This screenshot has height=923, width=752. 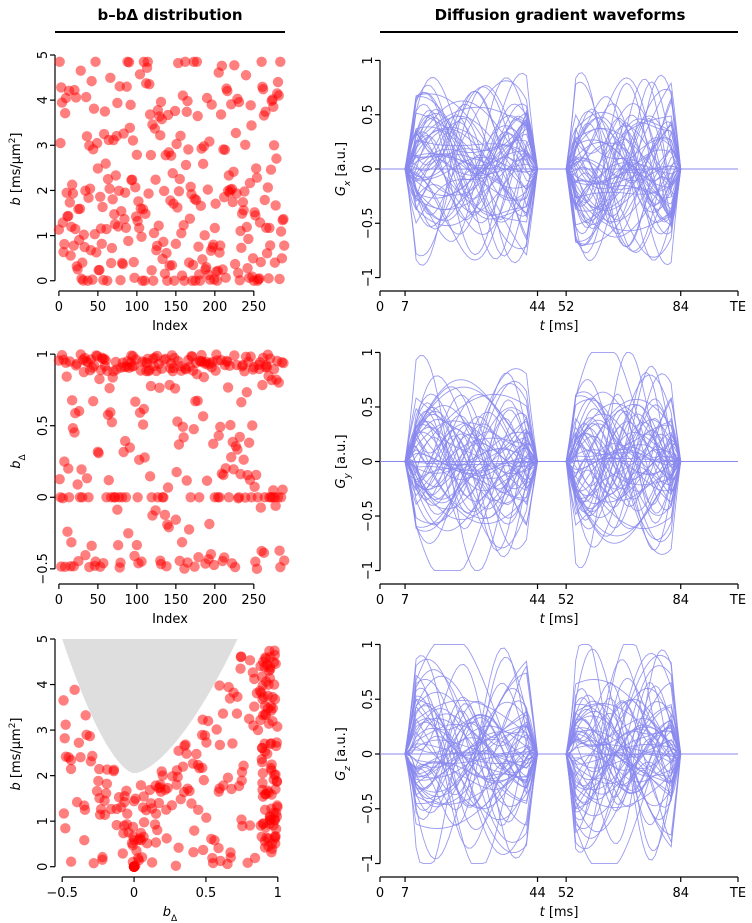 What do you see at coordinates (43, 55) in the screenshot?
I see `b-vs-index-ytick-label: 5` at bounding box center [43, 55].